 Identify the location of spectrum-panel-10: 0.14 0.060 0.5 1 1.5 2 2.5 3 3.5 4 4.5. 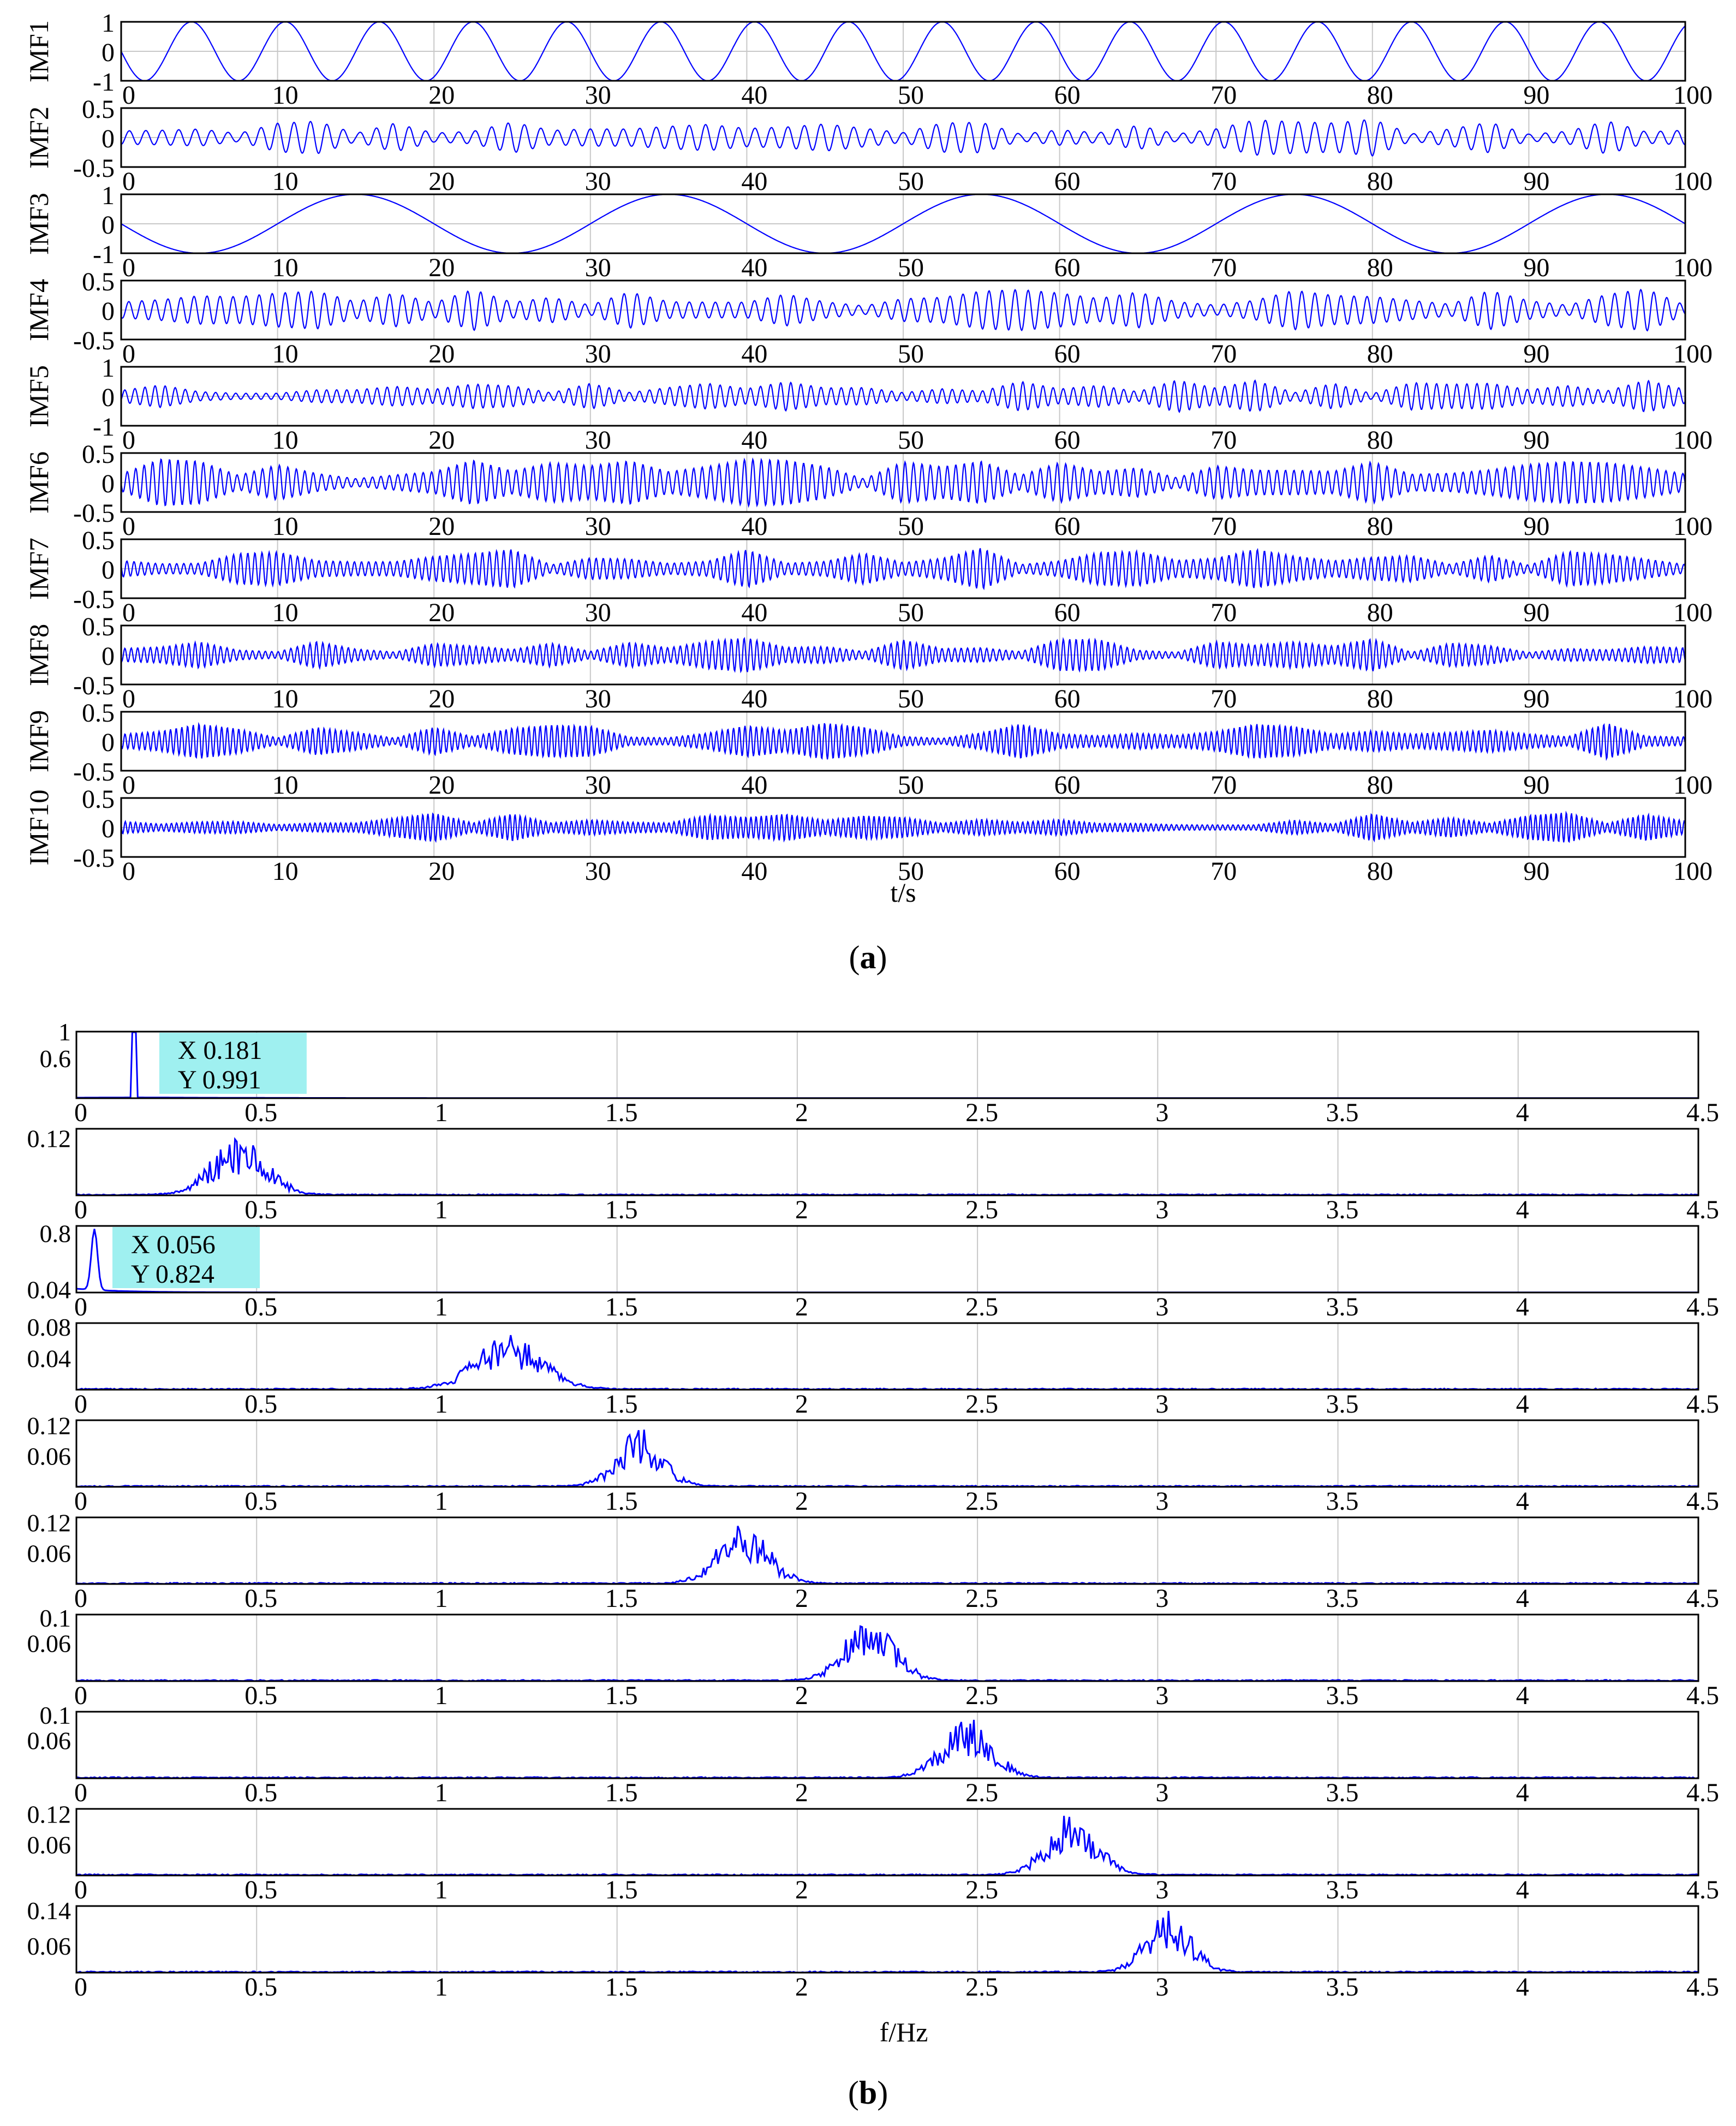
(873, 1949).